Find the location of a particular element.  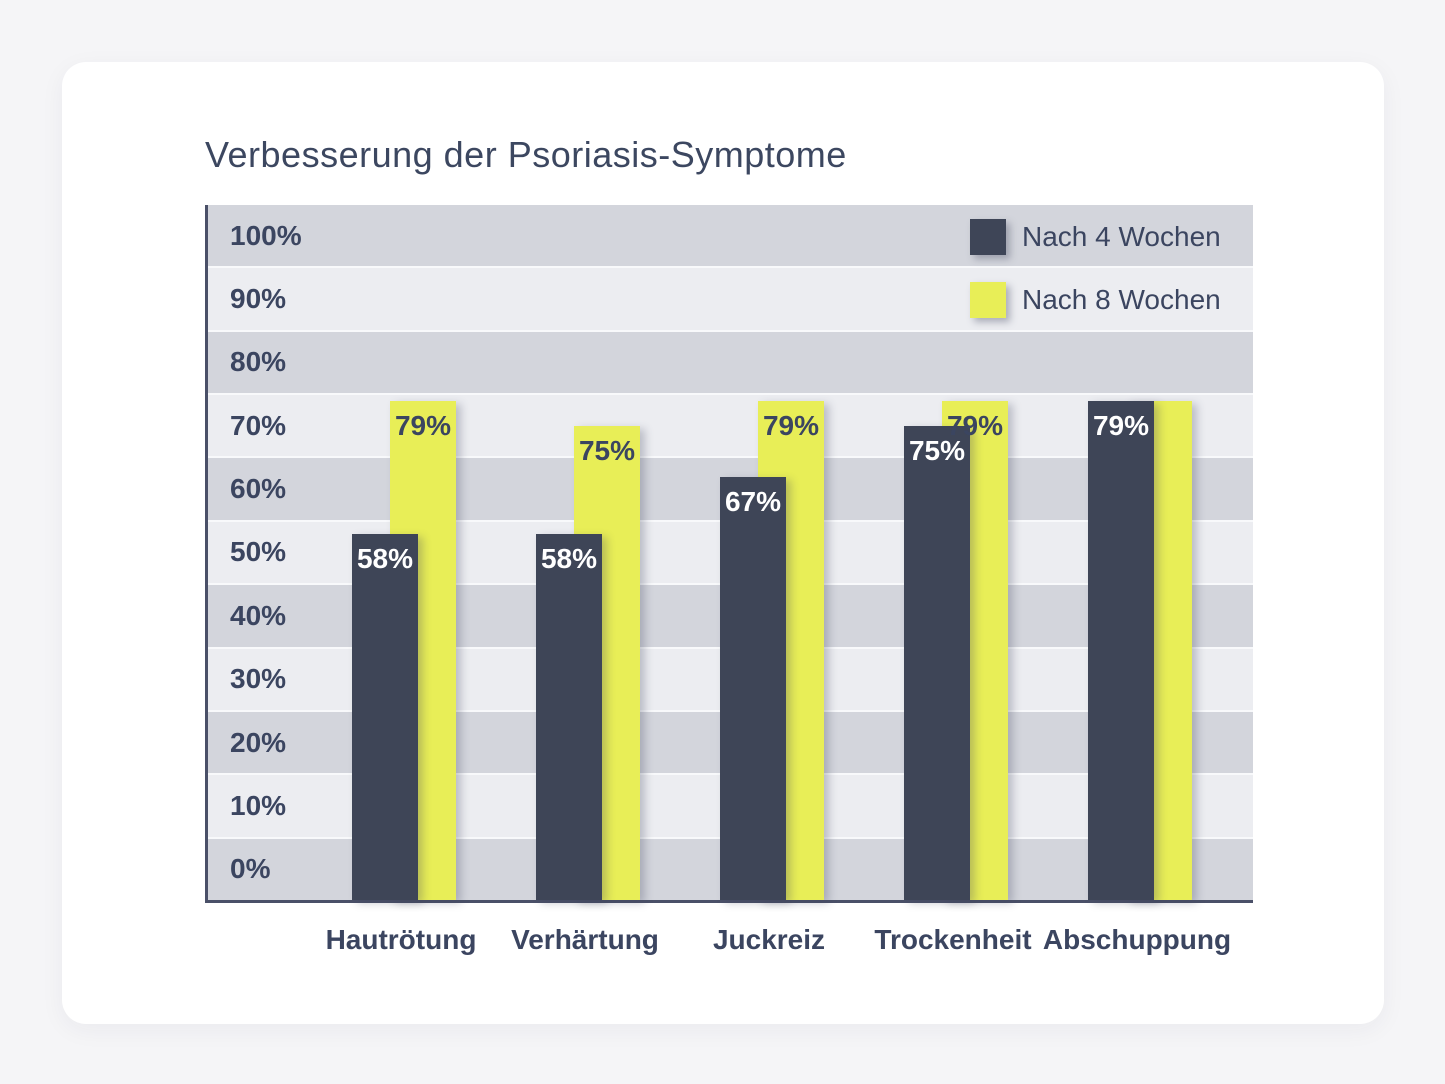

x-axis-label: Hautrötung is located at coordinates (401, 939).